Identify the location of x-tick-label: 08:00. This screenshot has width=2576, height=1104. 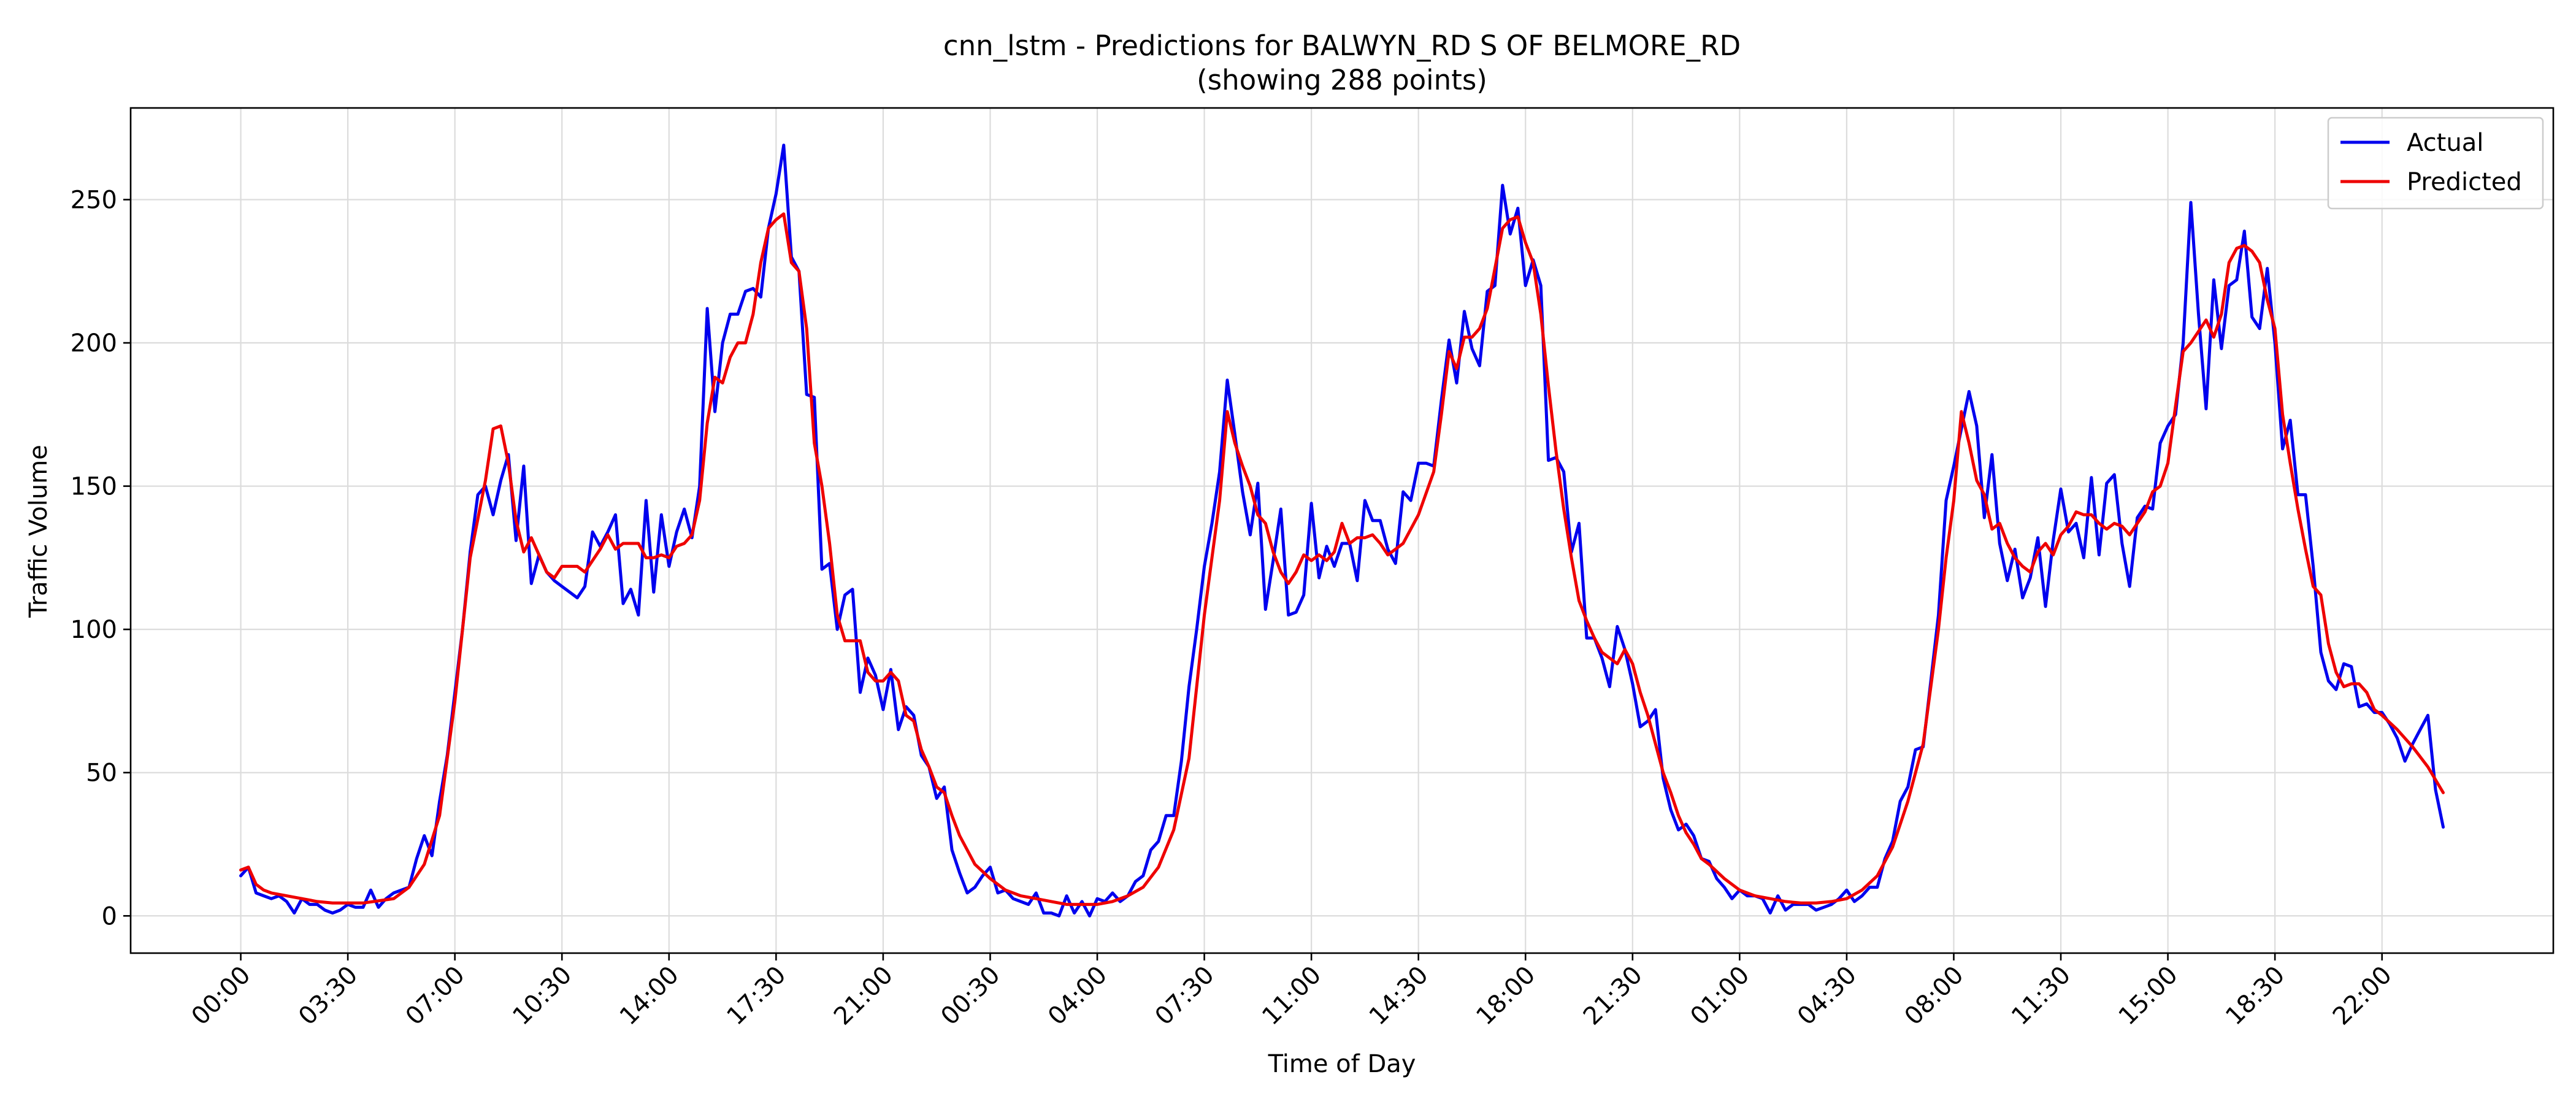
(1934, 996).